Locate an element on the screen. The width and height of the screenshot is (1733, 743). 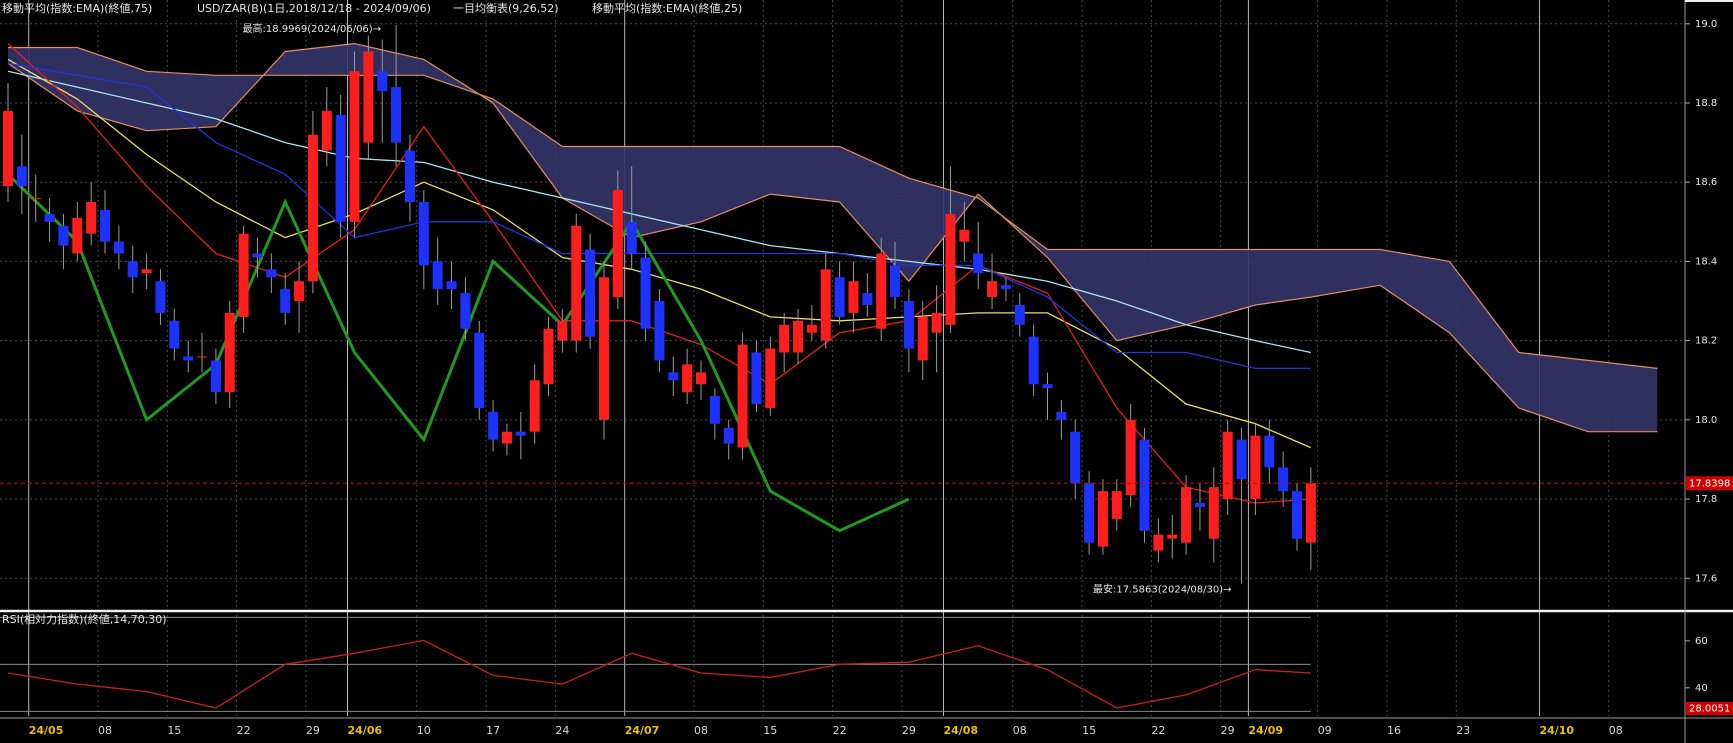
last-price-label: 17.8398 is located at coordinates (1709, 483).